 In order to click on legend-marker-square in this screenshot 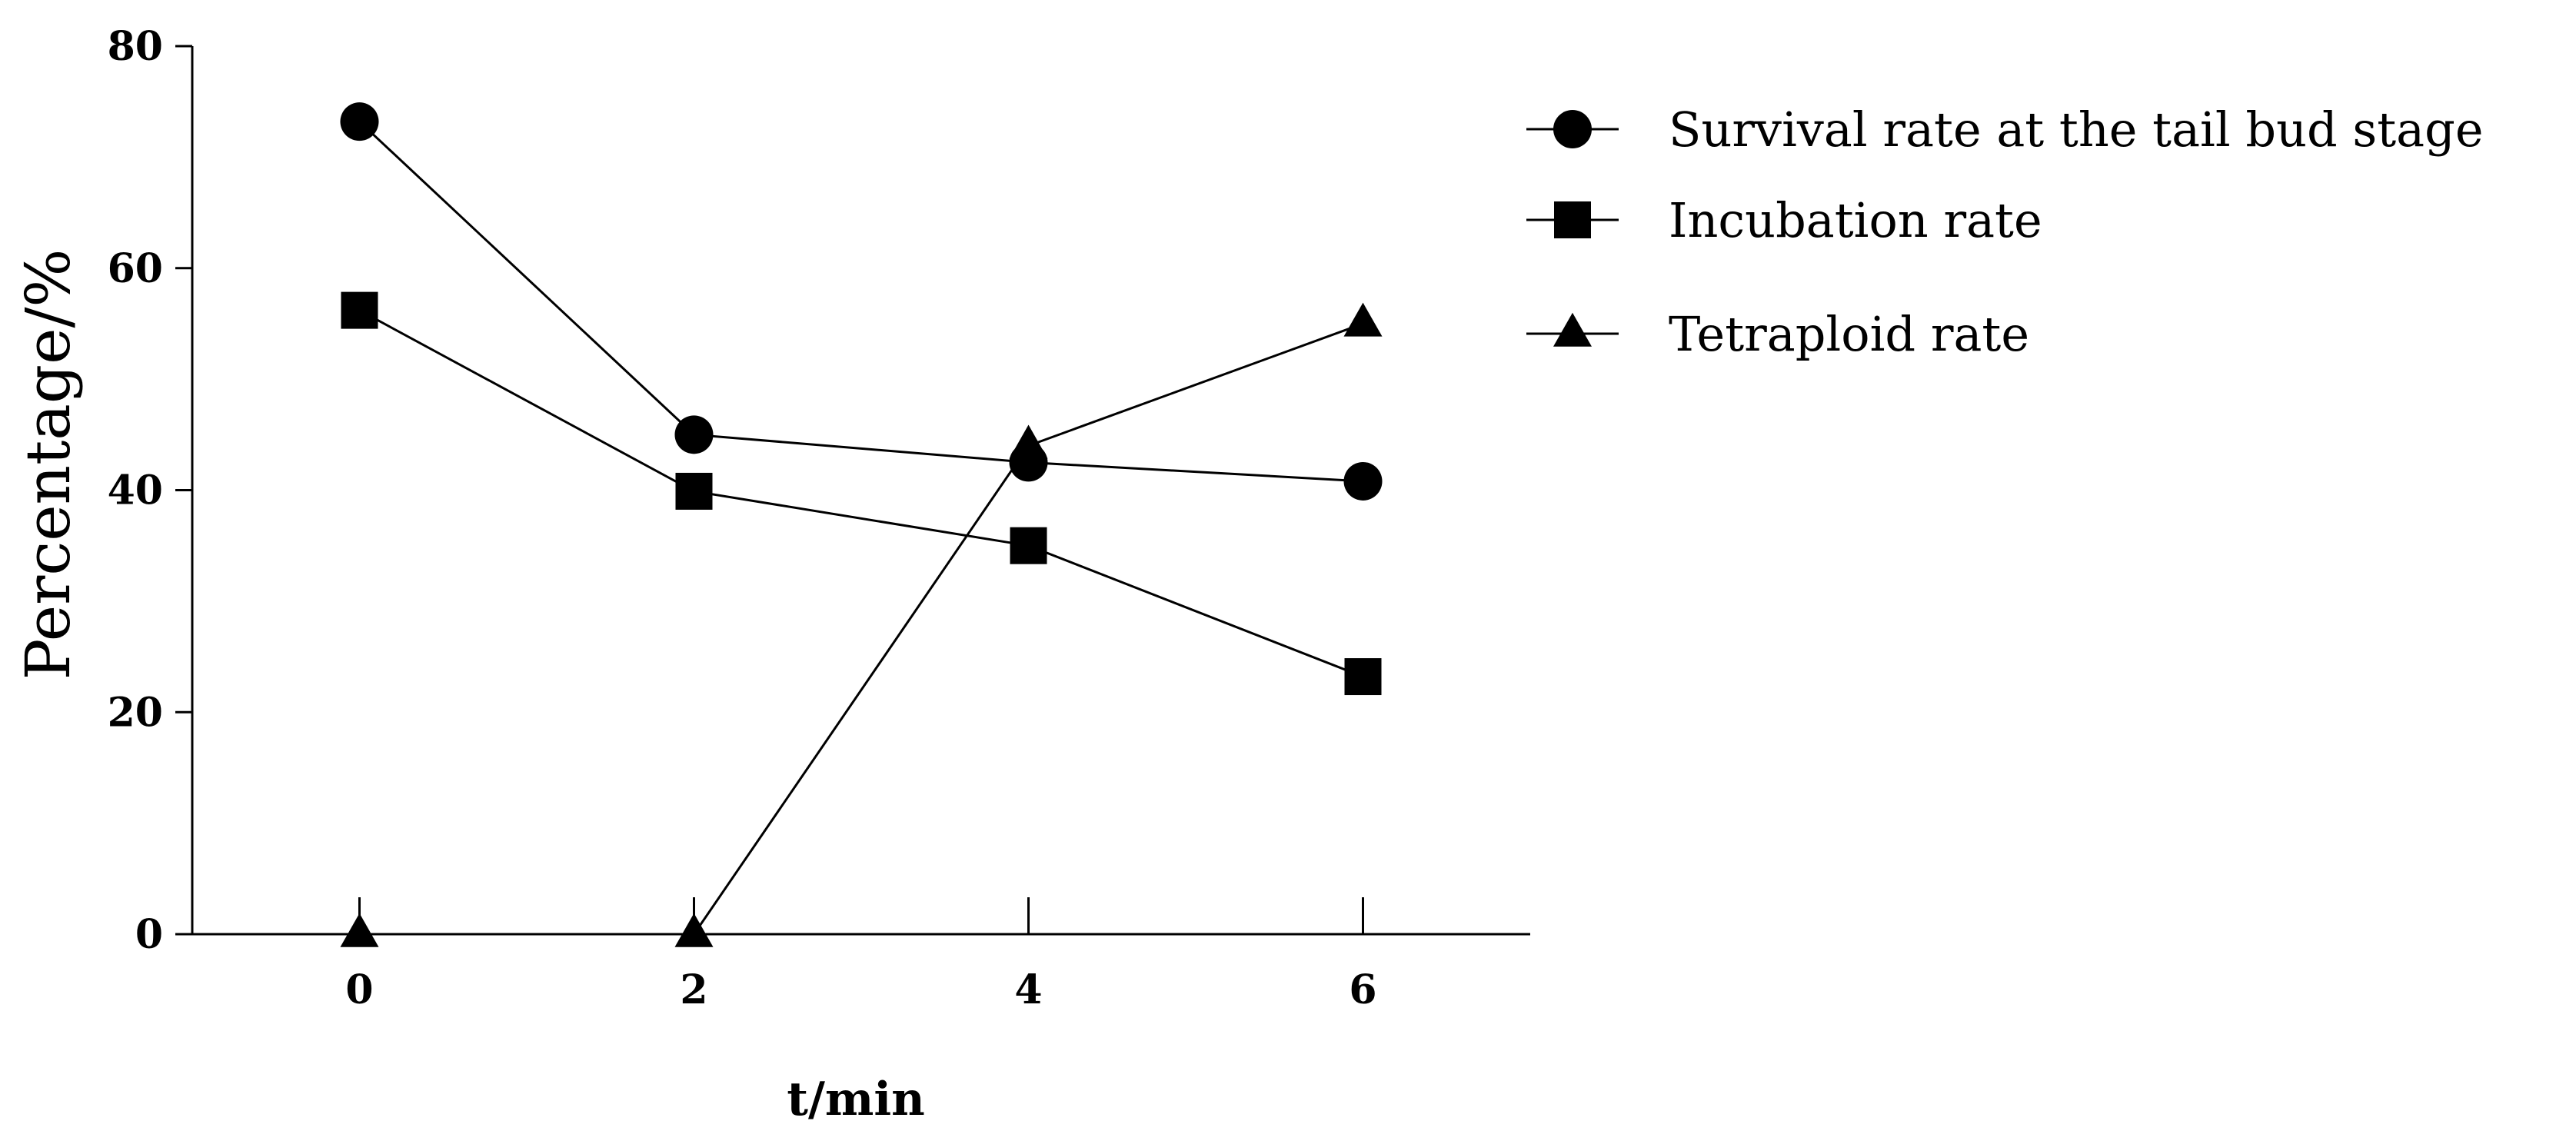, I will do `click(1573, 219)`.